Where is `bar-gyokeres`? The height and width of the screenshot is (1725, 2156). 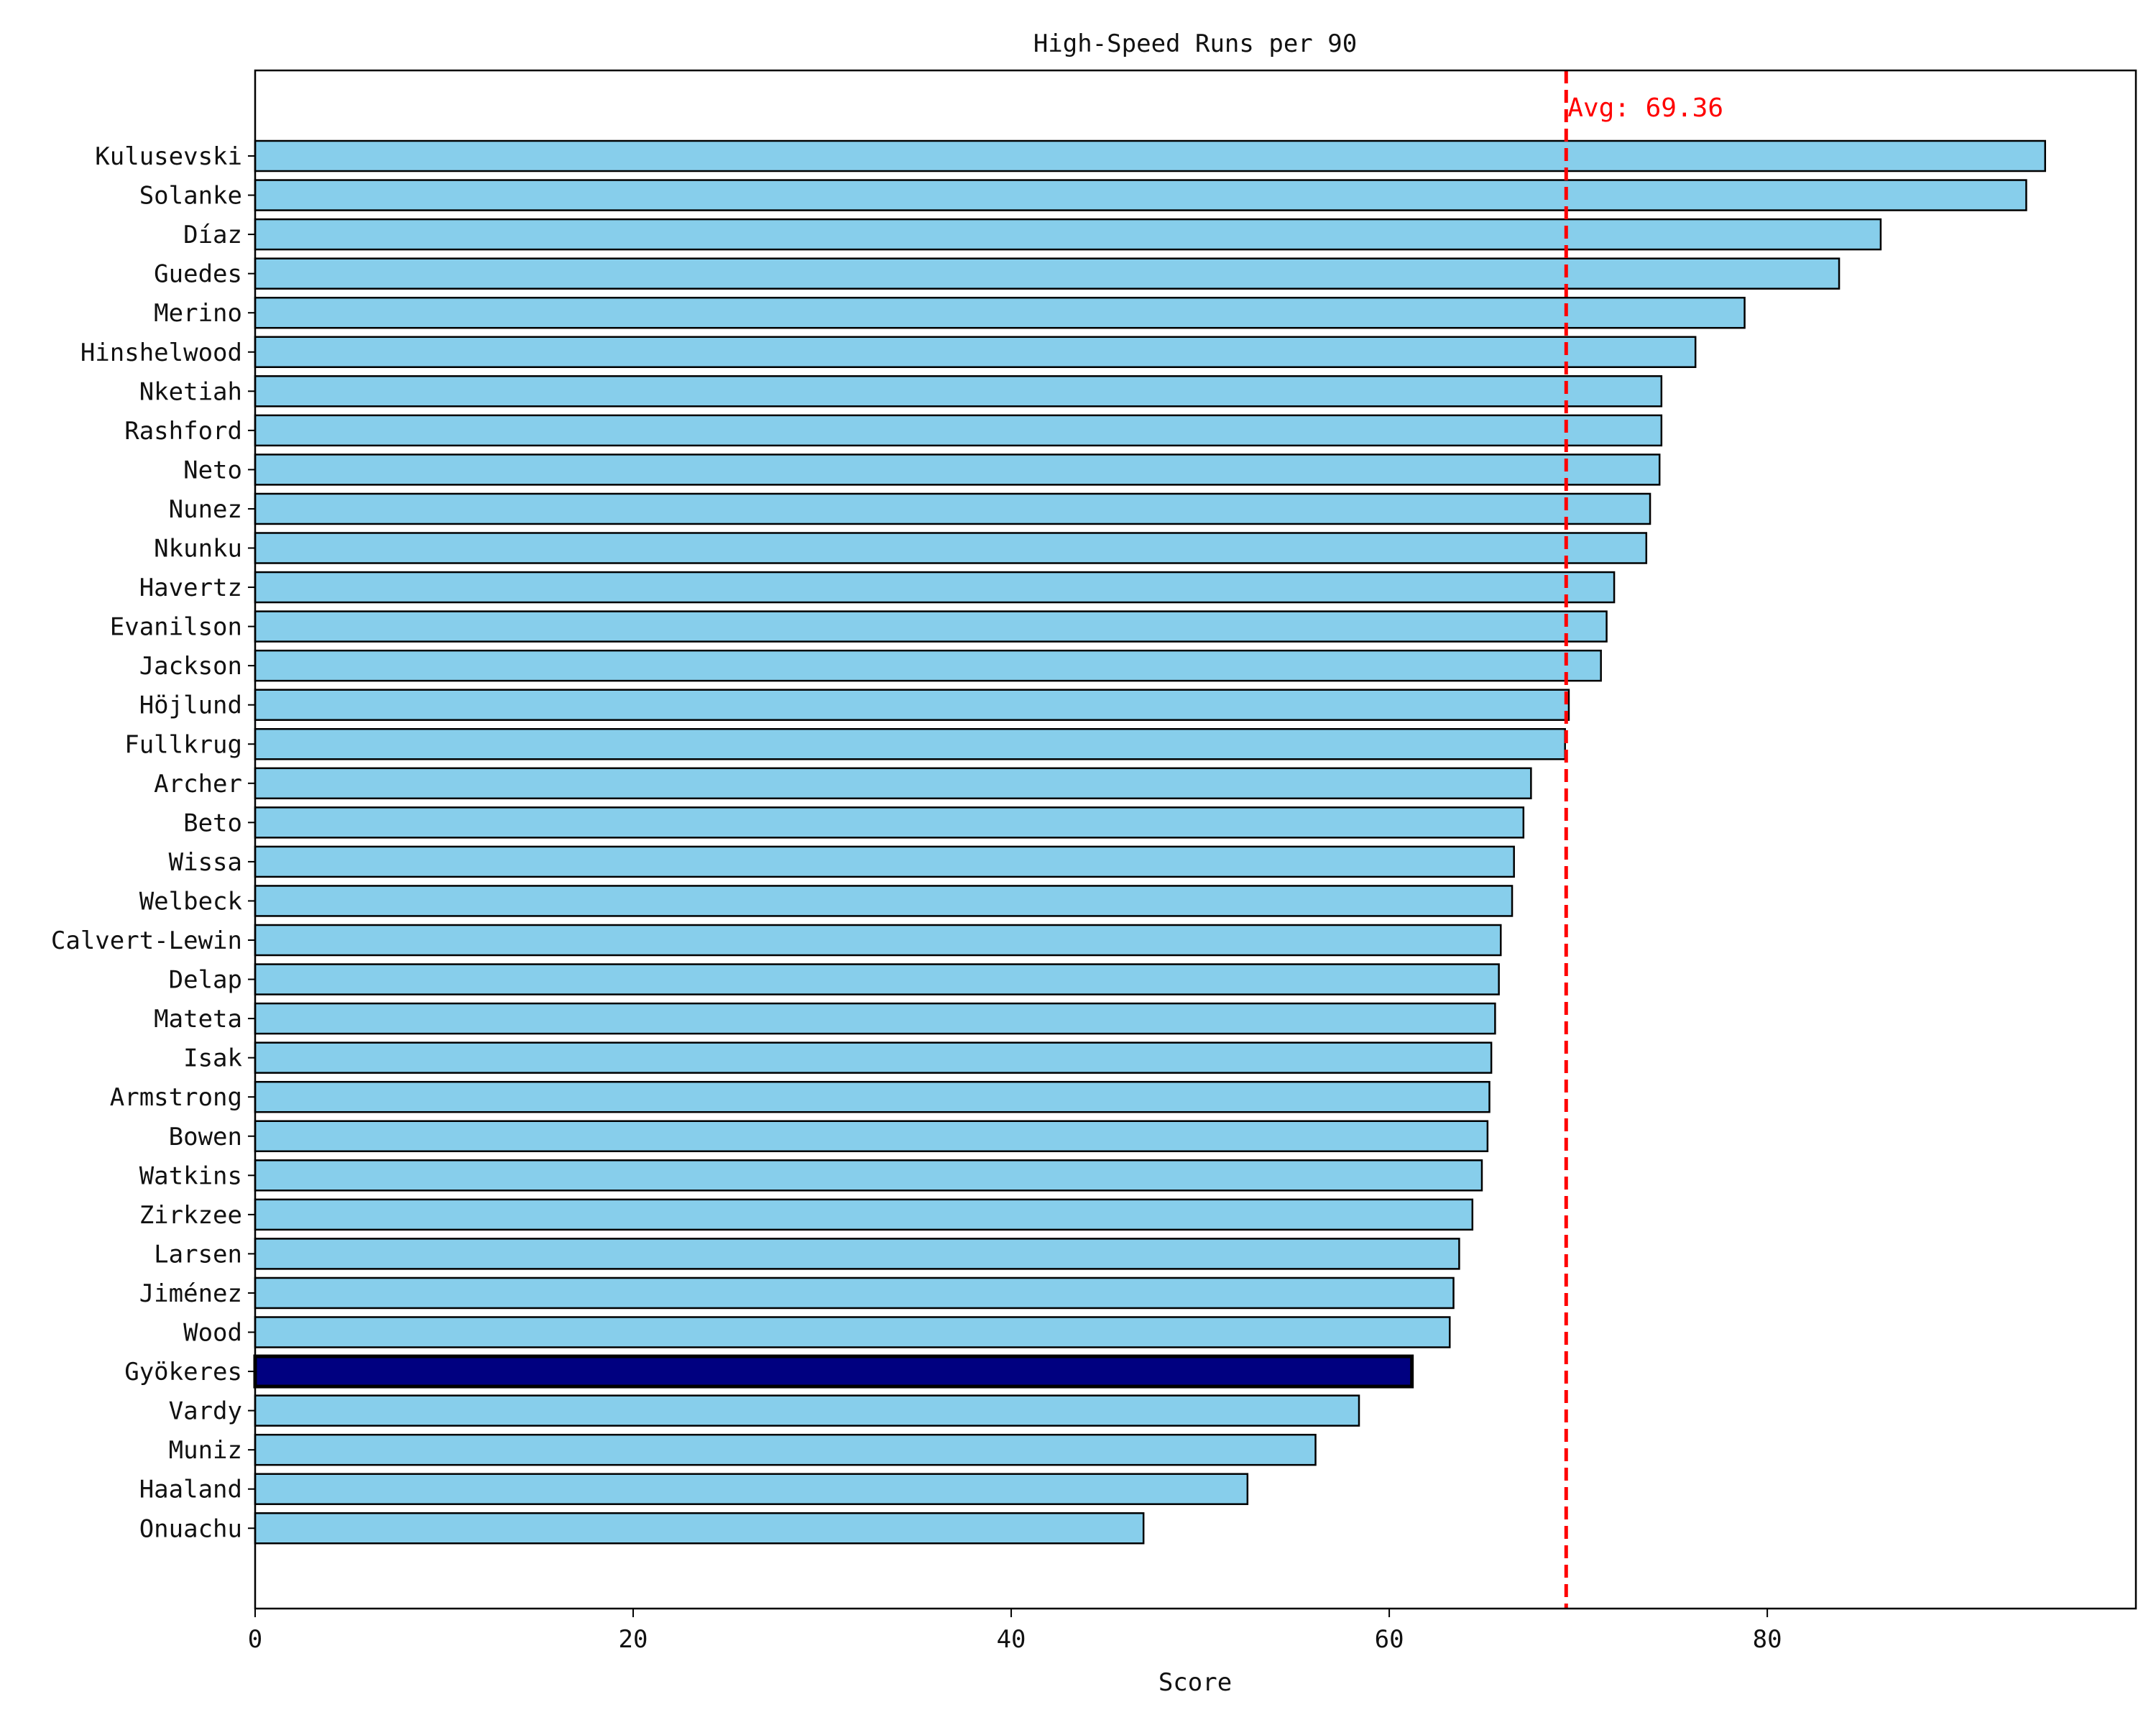 bar-gyokeres is located at coordinates (834, 1371).